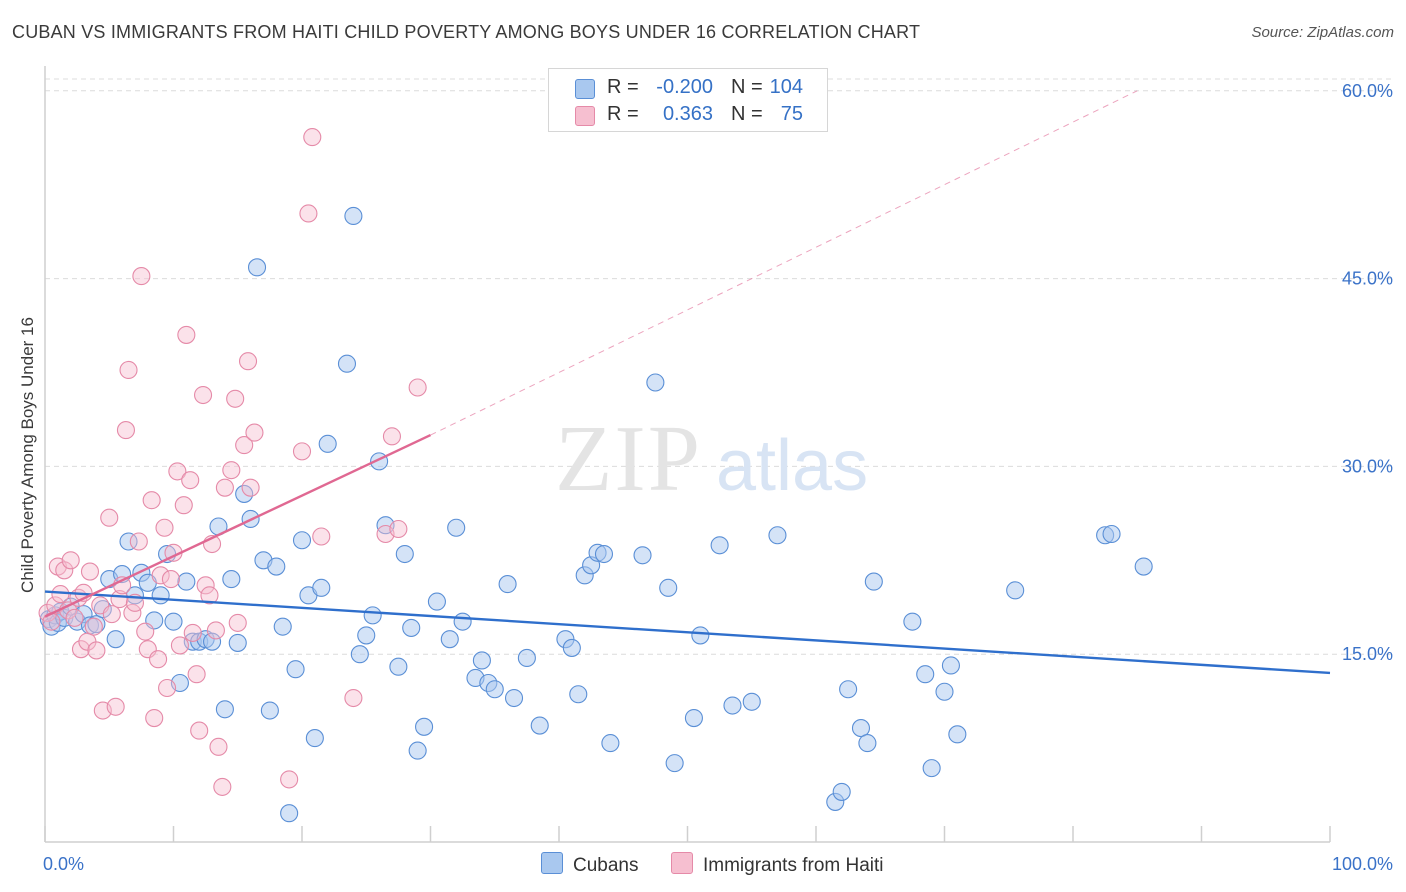 This screenshot has height=892, width=1406. I want to click on legend-r-value: 0.363, so click(687, 114).